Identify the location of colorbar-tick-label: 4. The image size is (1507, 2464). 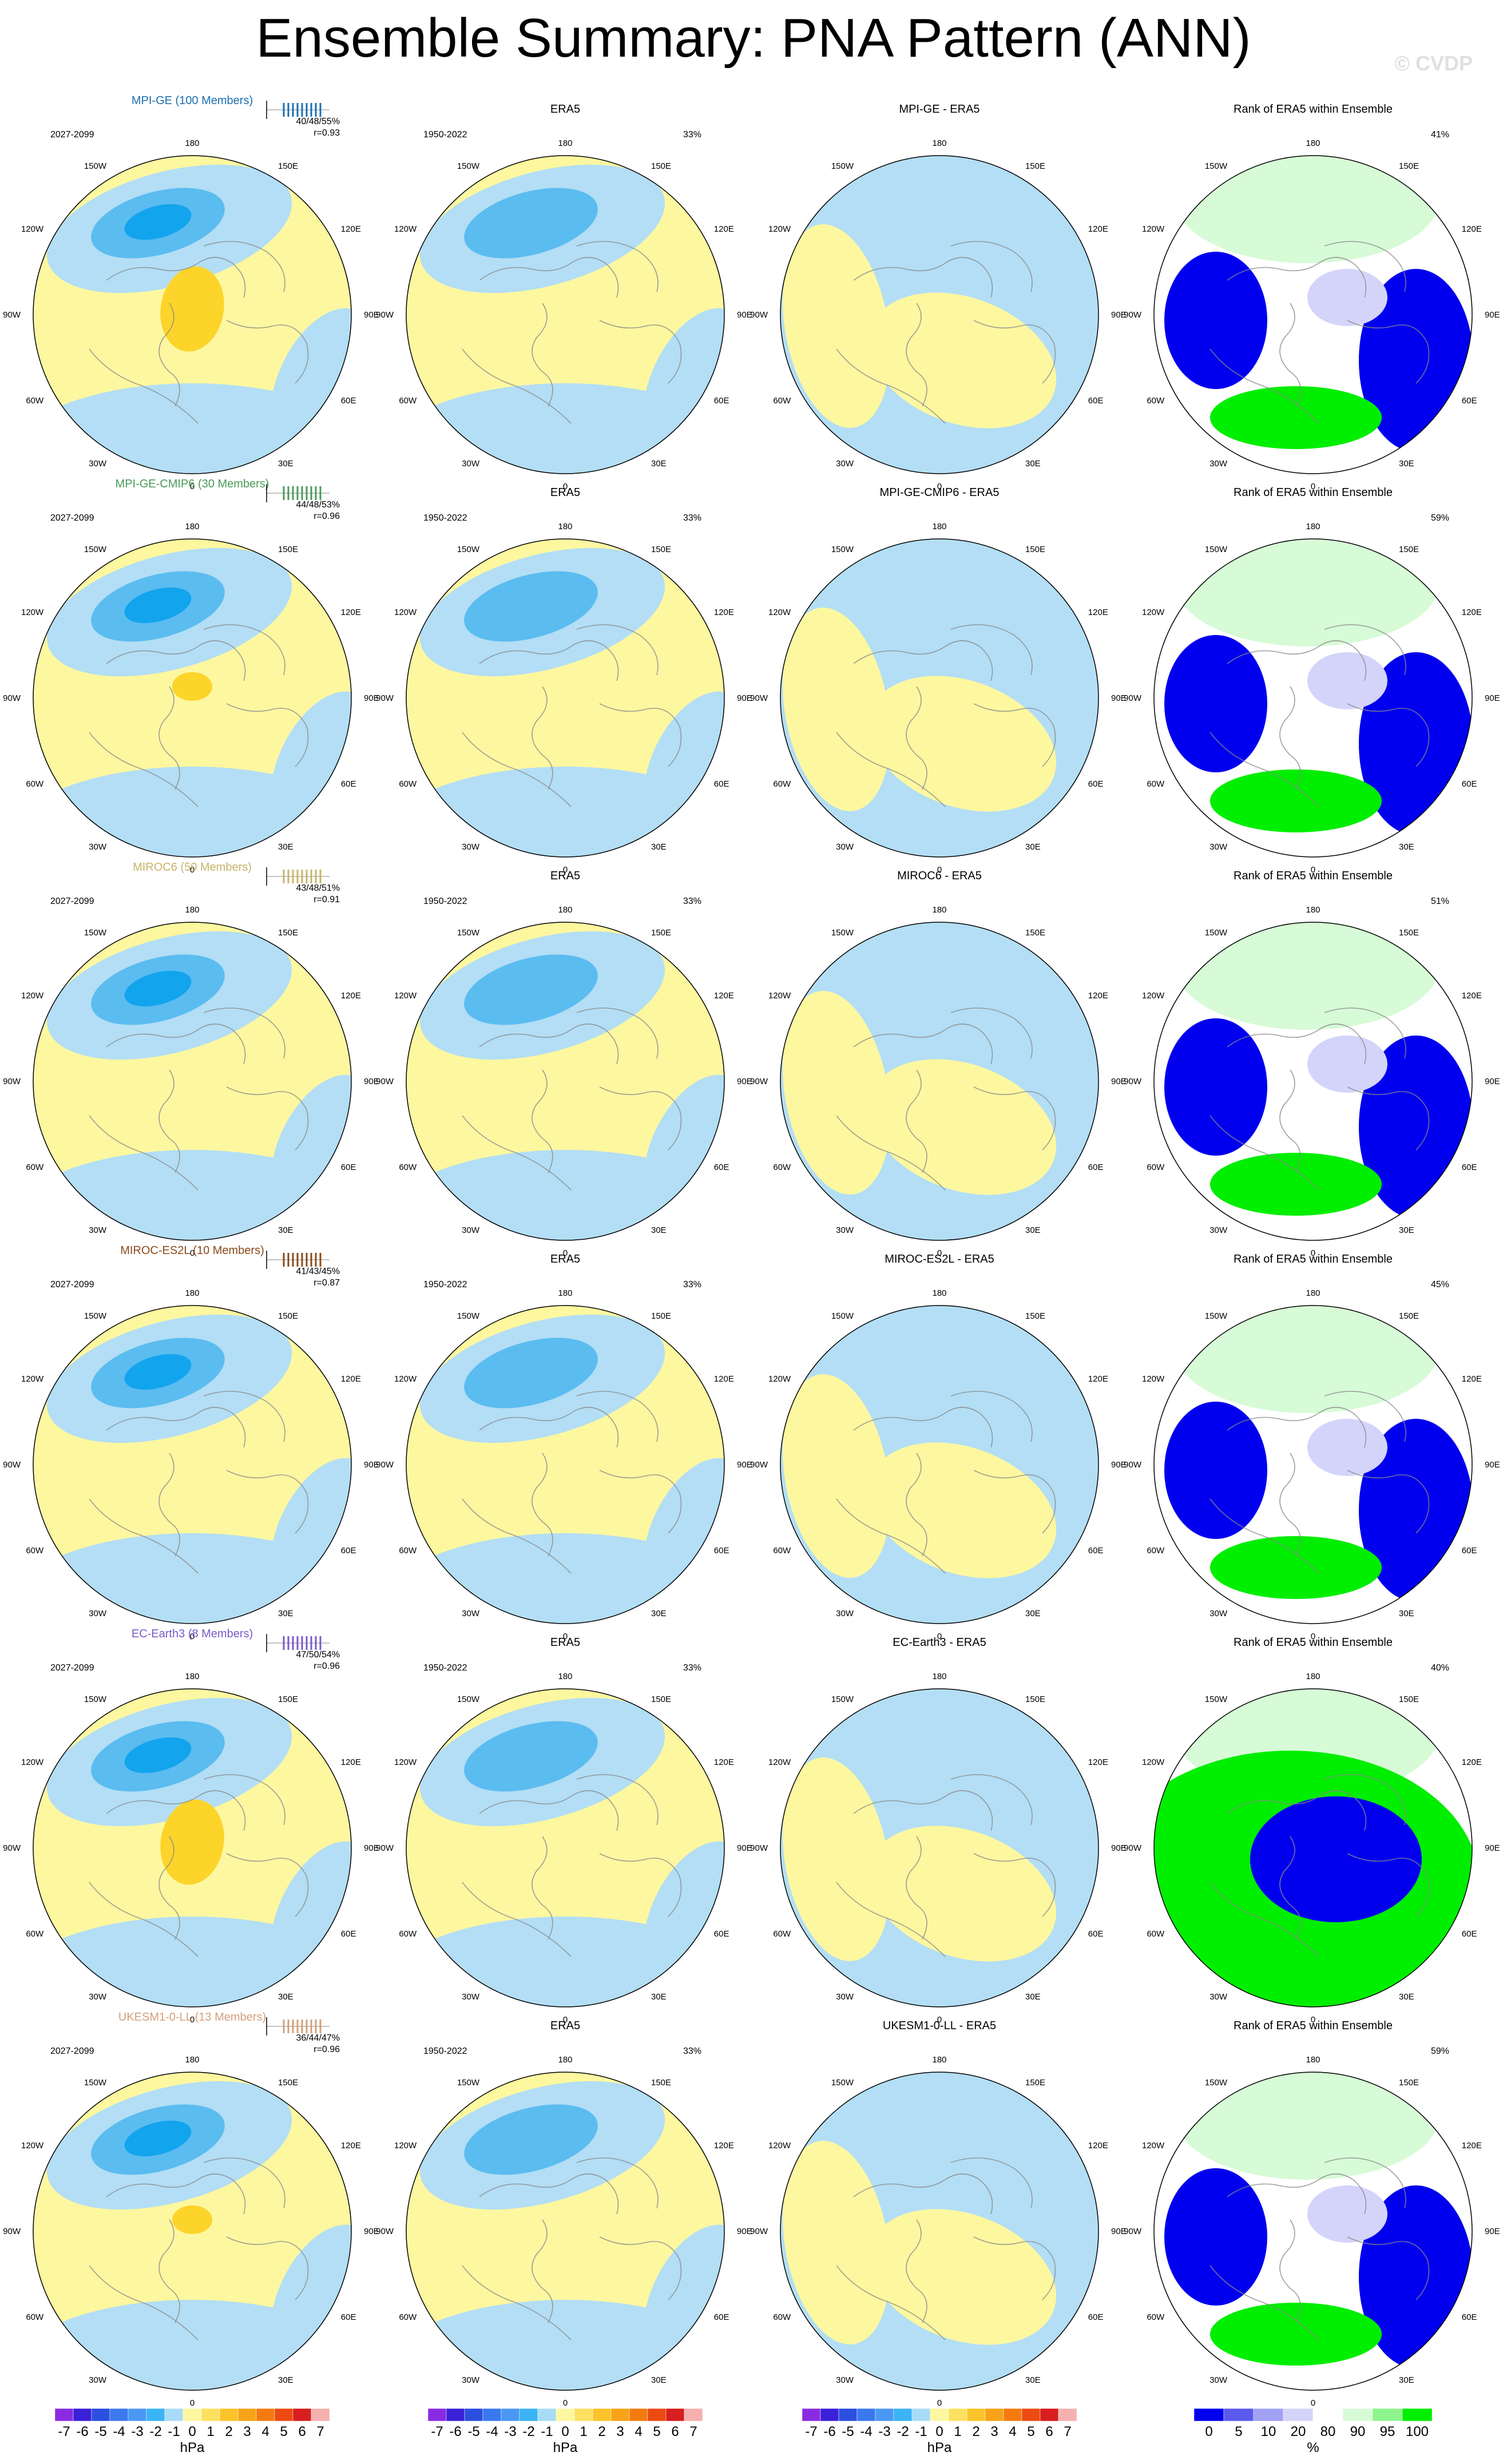
(265, 2431).